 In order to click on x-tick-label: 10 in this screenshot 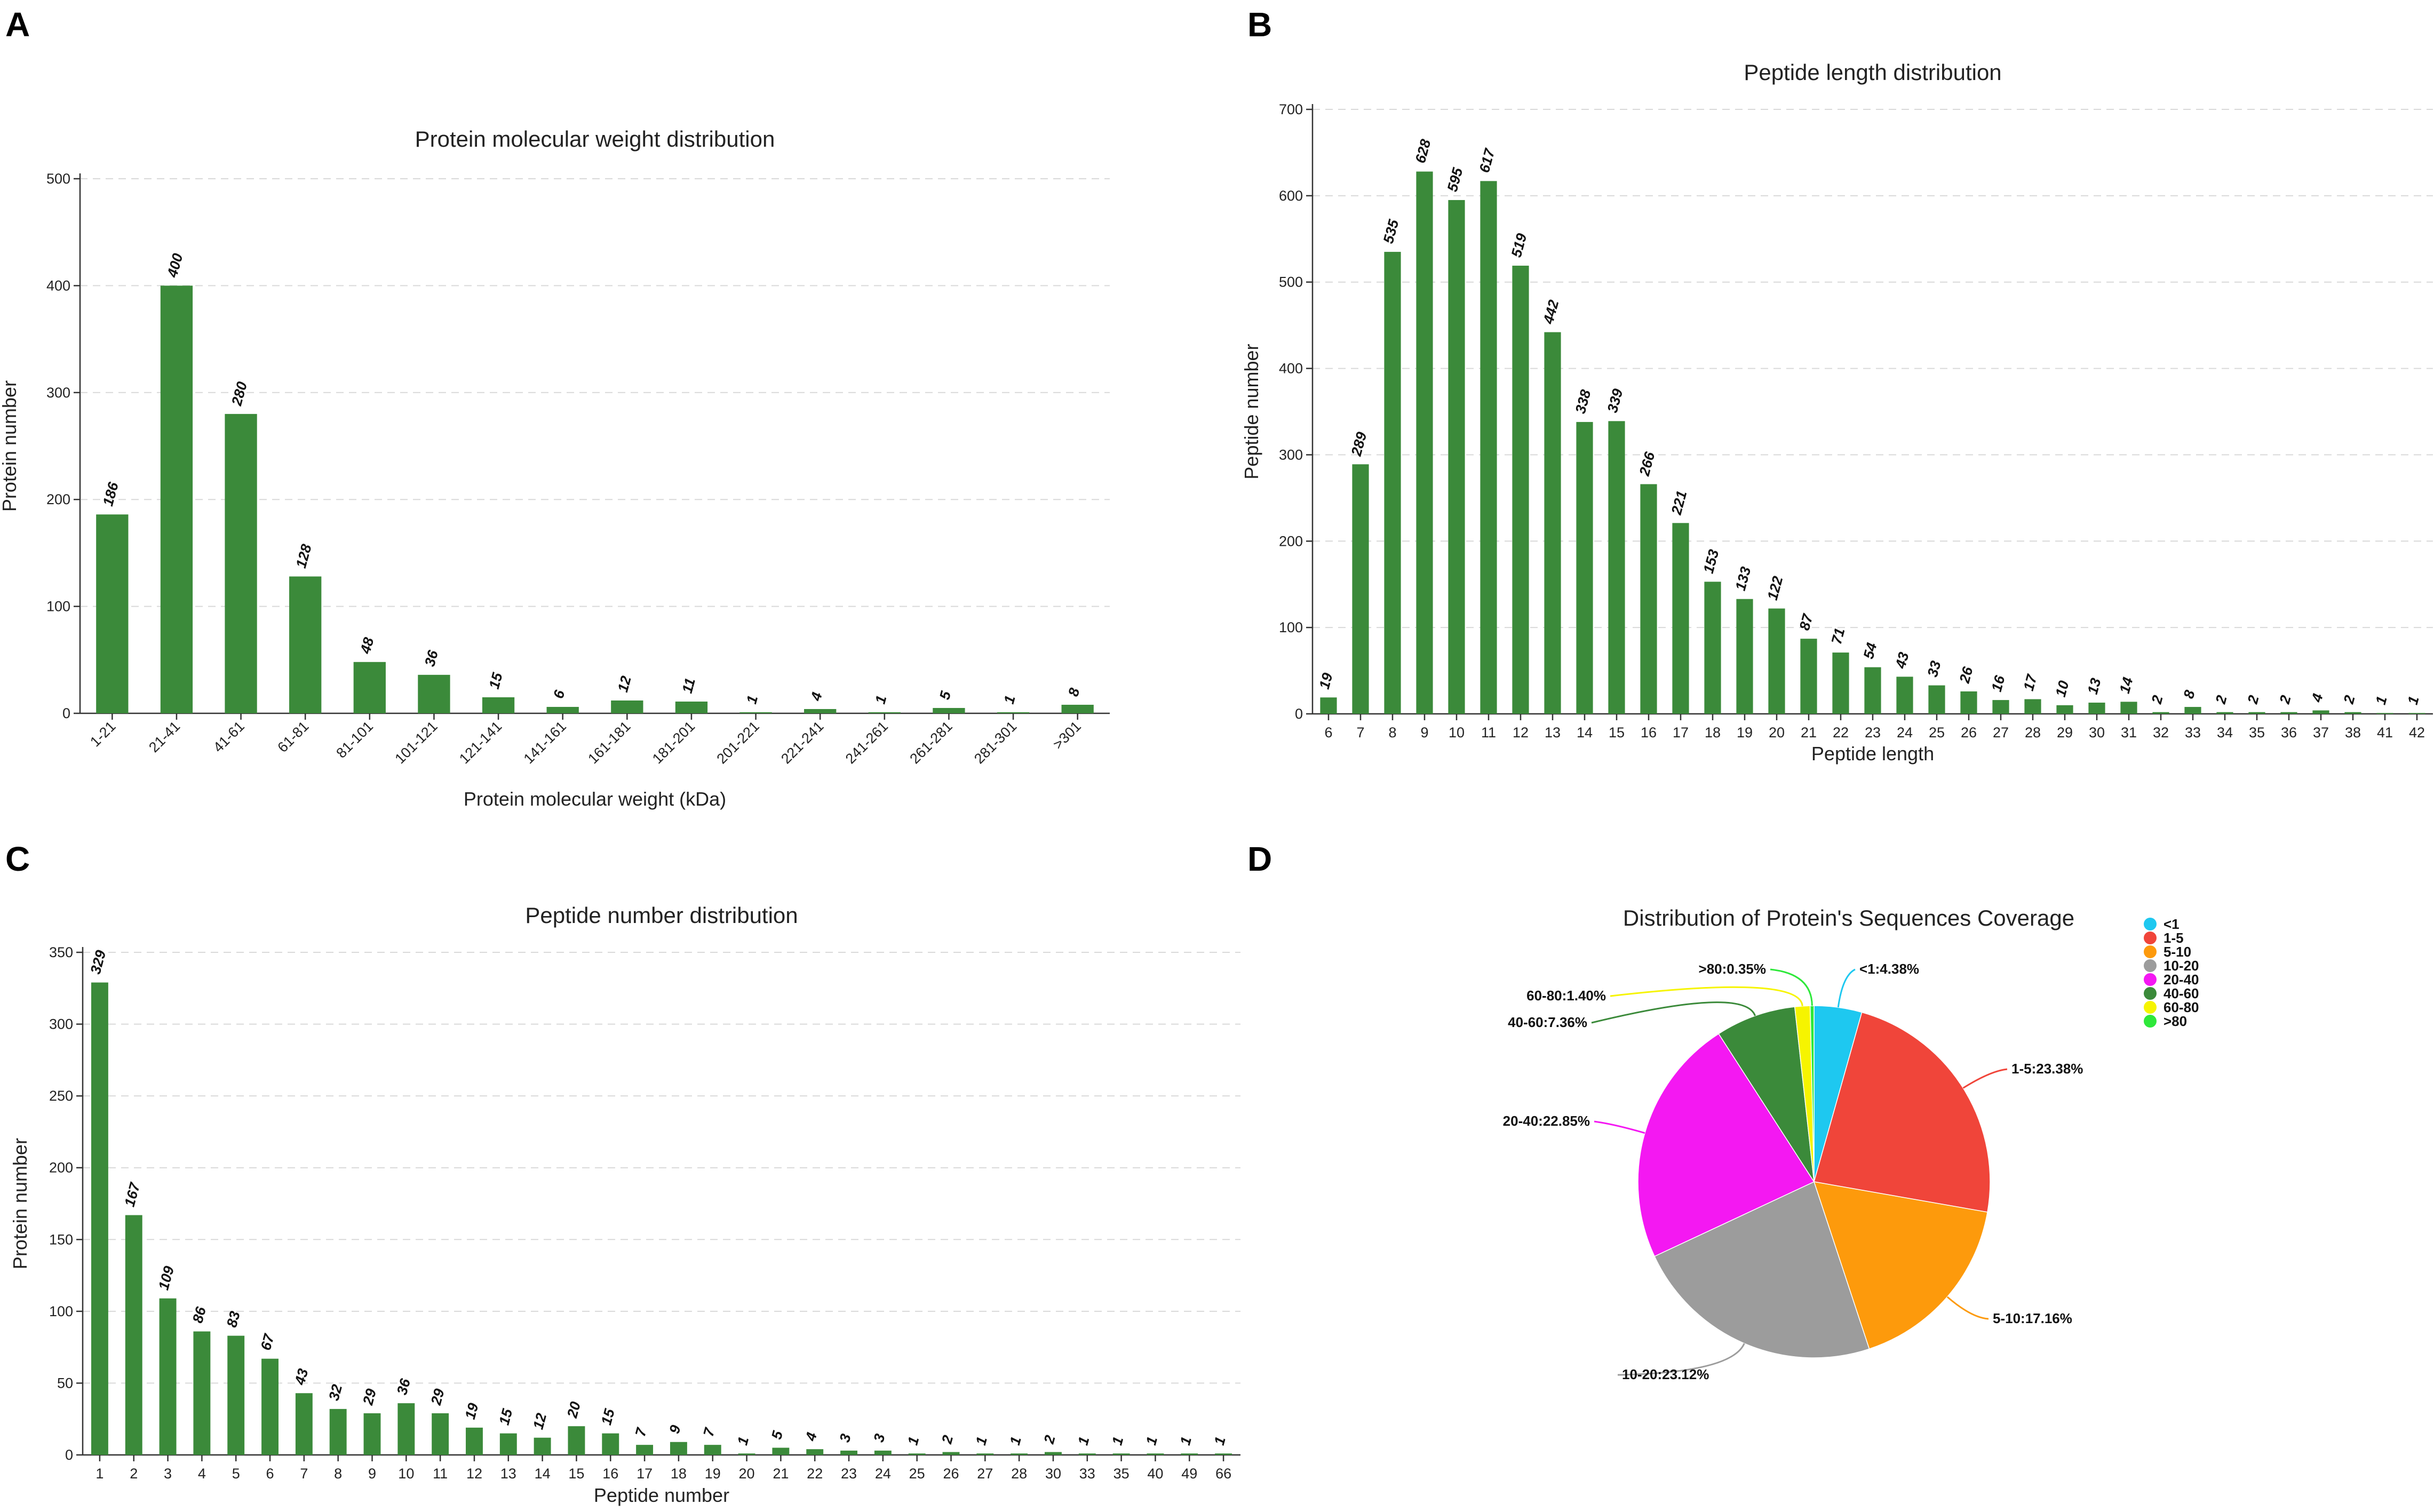, I will do `click(406, 1474)`.